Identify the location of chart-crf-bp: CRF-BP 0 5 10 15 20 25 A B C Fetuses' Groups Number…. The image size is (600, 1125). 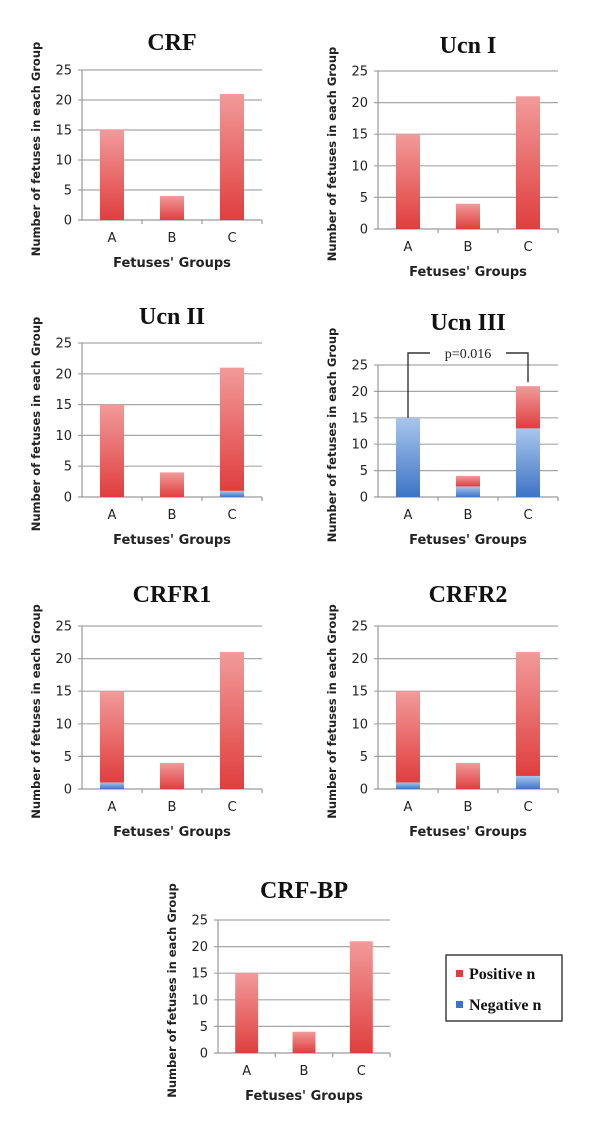
(278, 991).